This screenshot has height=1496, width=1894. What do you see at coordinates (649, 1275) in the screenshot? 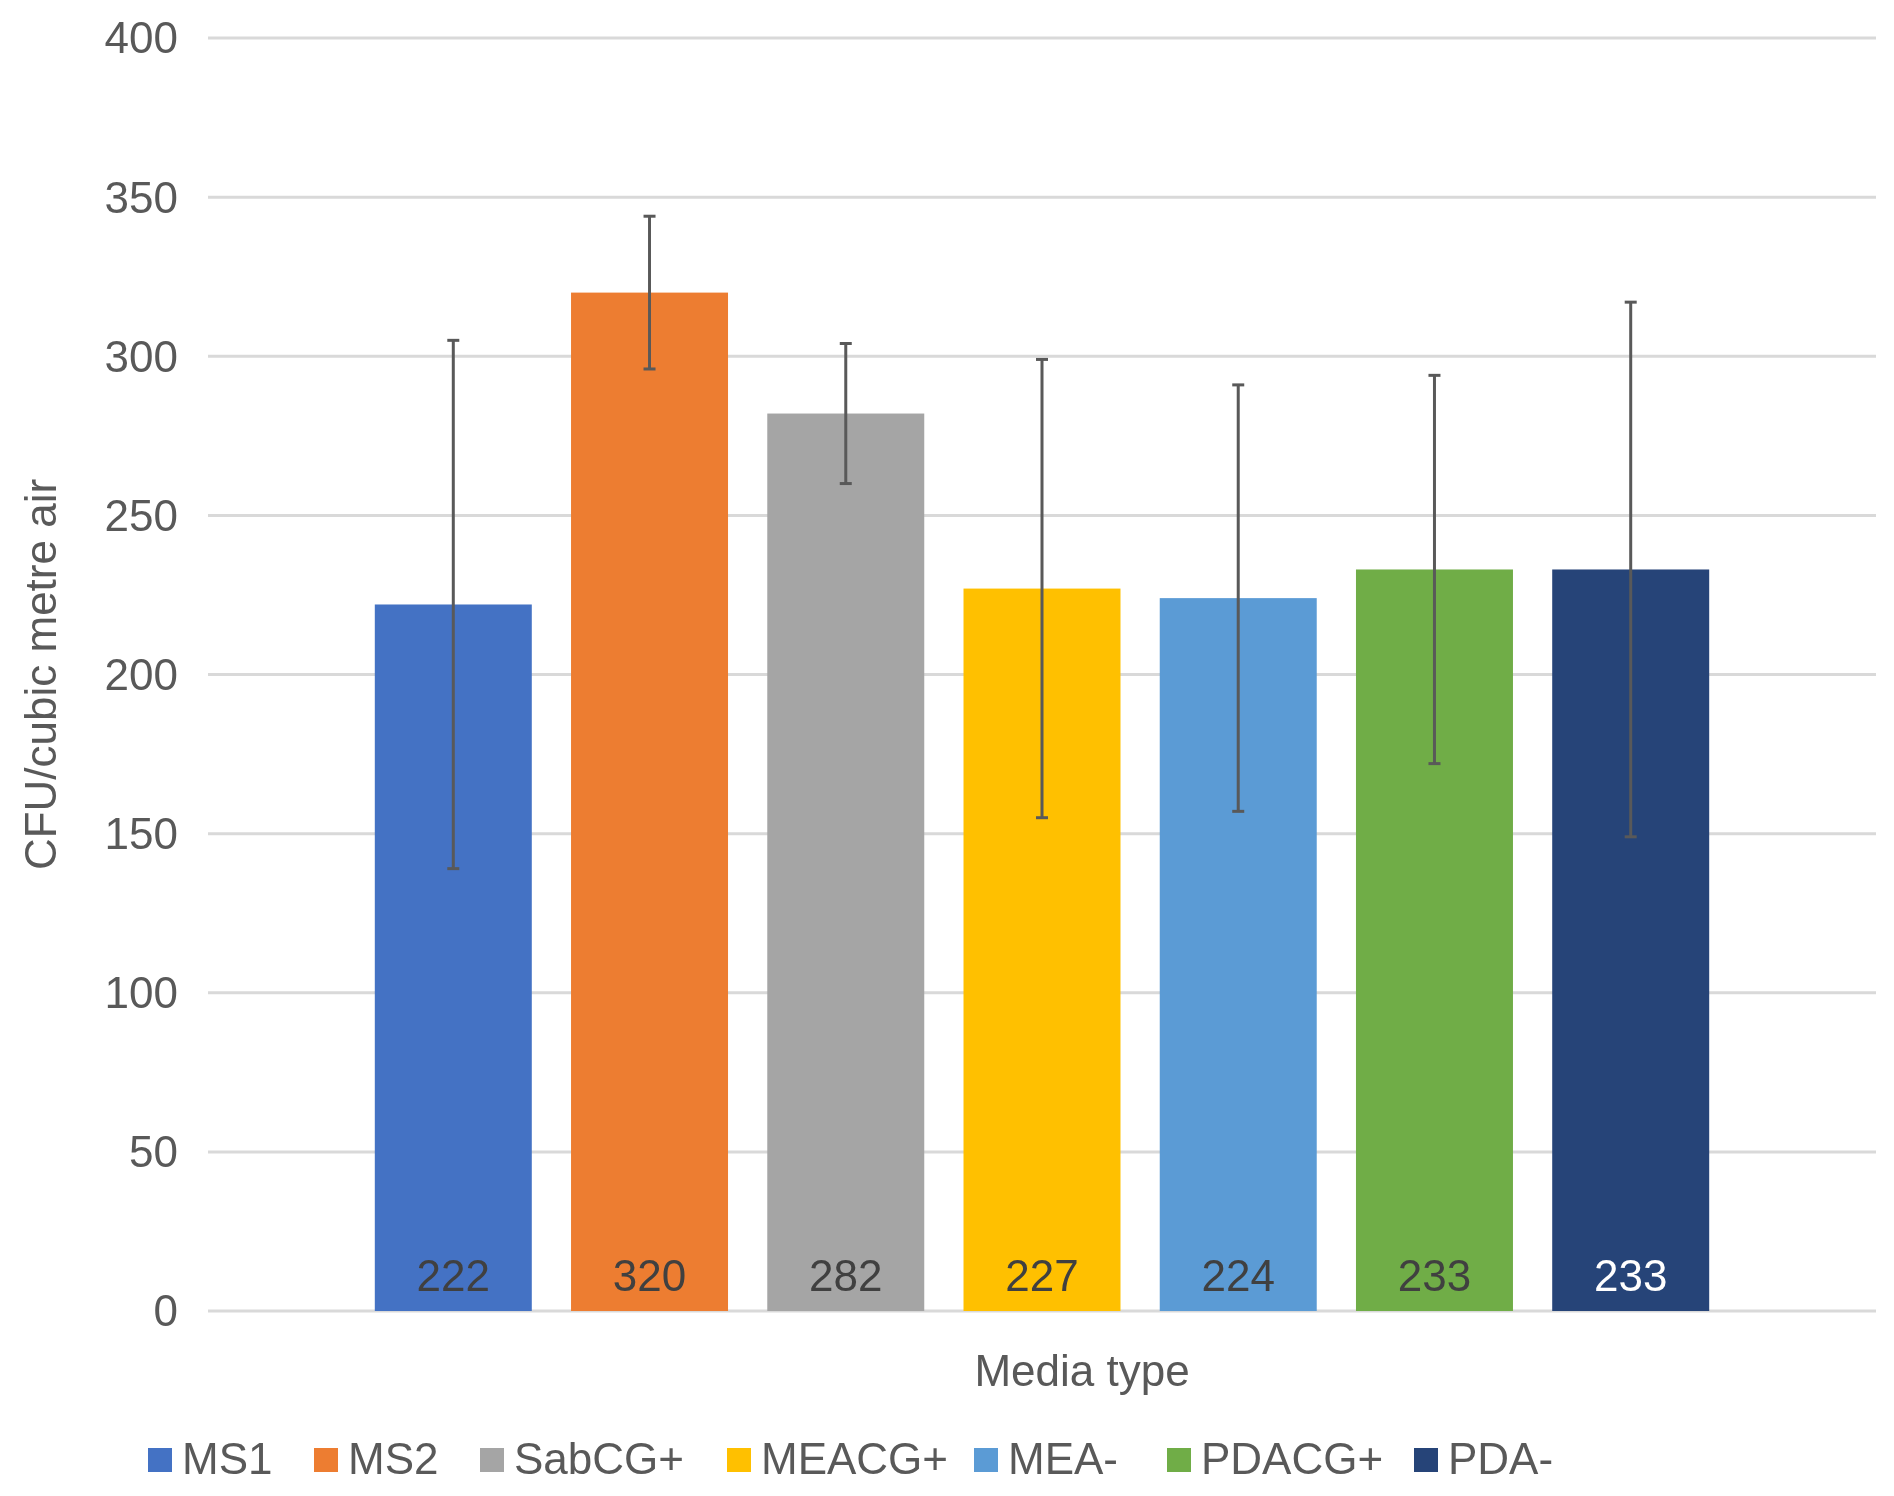
I see `data-label: 320` at bounding box center [649, 1275].